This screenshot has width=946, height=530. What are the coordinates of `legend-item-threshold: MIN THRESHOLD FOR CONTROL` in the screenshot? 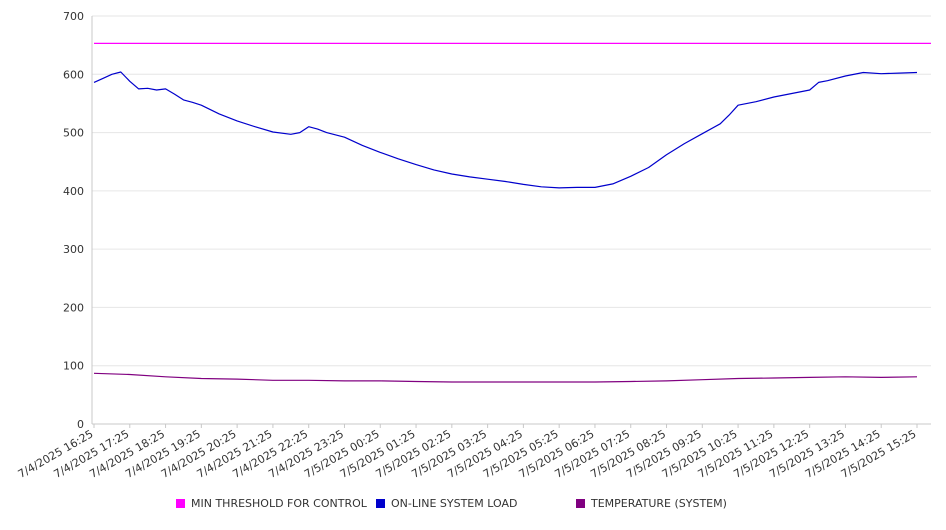 It's located at (271, 503).